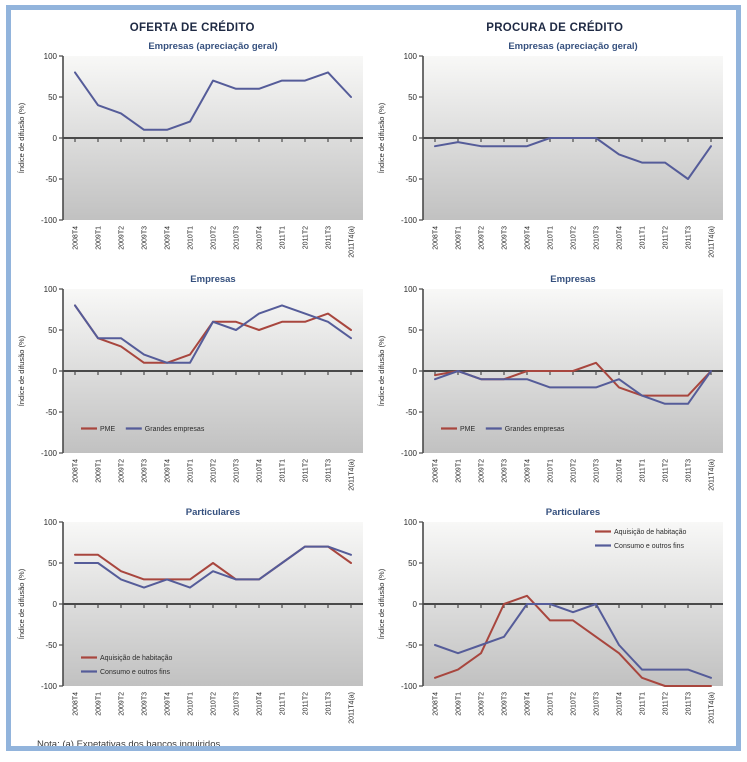 Image resolution: width=747 pixels, height=762 pixels. What do you see at coordinates (192, 28) in the screenshot?
I see `column-title-oferta: OFERTA DE CRÉDITO` at bounding box center [192, 28].